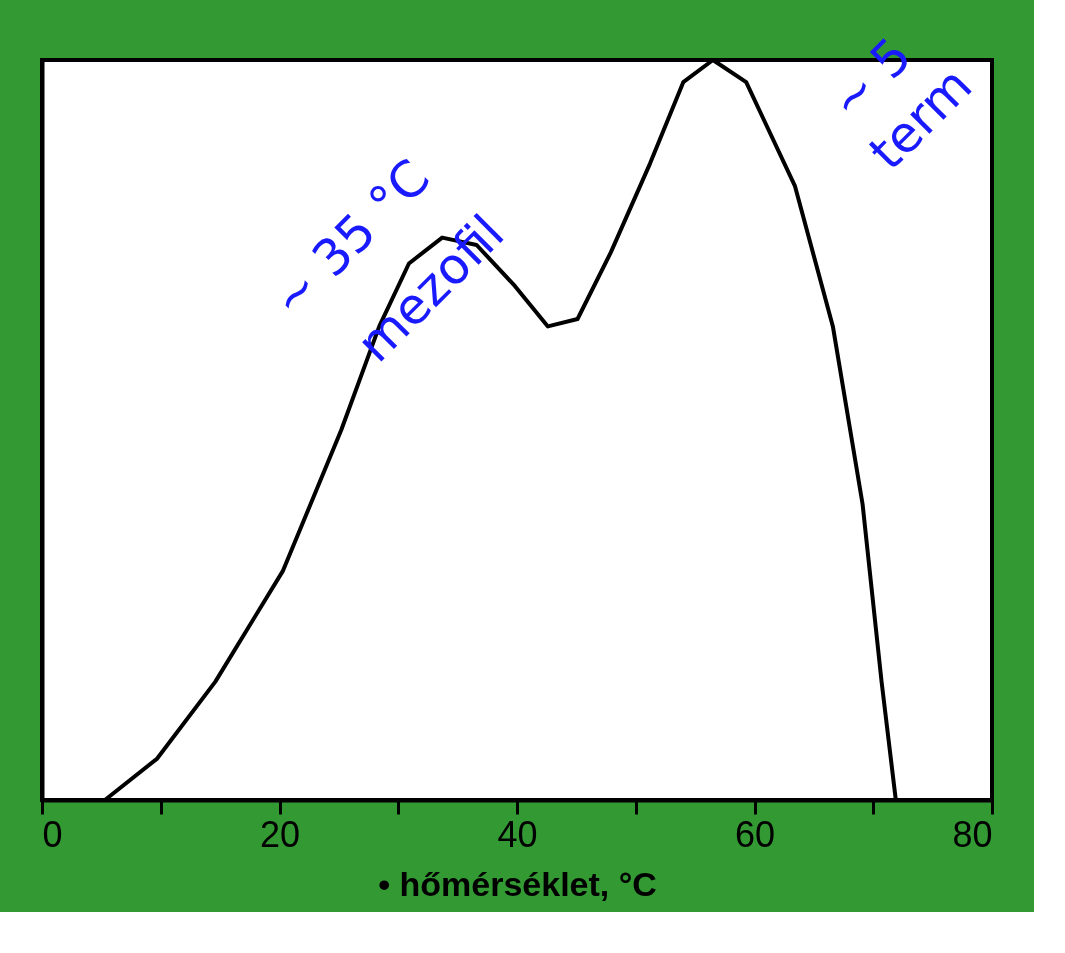 The width and height of the screenshot is (1065, 953). Describe the element at coordinates (517, 834) in the screenshot. I see `x-tick-label: 40` at that location.